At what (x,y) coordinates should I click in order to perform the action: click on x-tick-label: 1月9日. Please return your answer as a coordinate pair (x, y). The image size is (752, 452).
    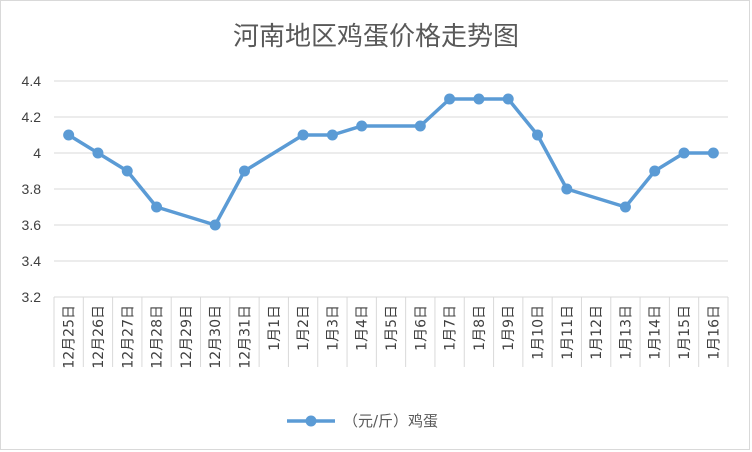
    Looking at the image, I should click on (509, 328).